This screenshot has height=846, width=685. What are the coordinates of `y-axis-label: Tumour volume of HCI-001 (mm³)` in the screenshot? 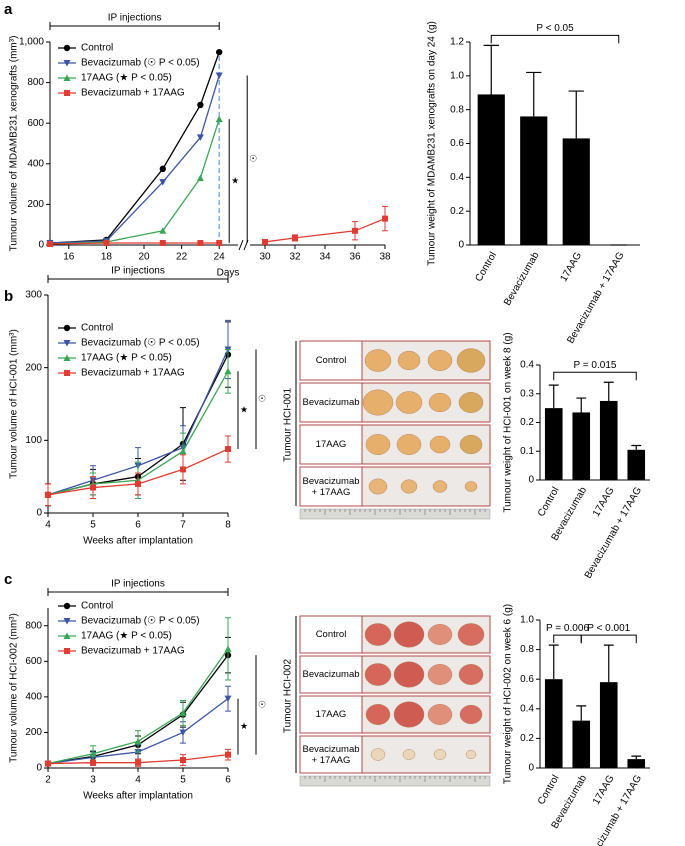 It's located at (14, 404).